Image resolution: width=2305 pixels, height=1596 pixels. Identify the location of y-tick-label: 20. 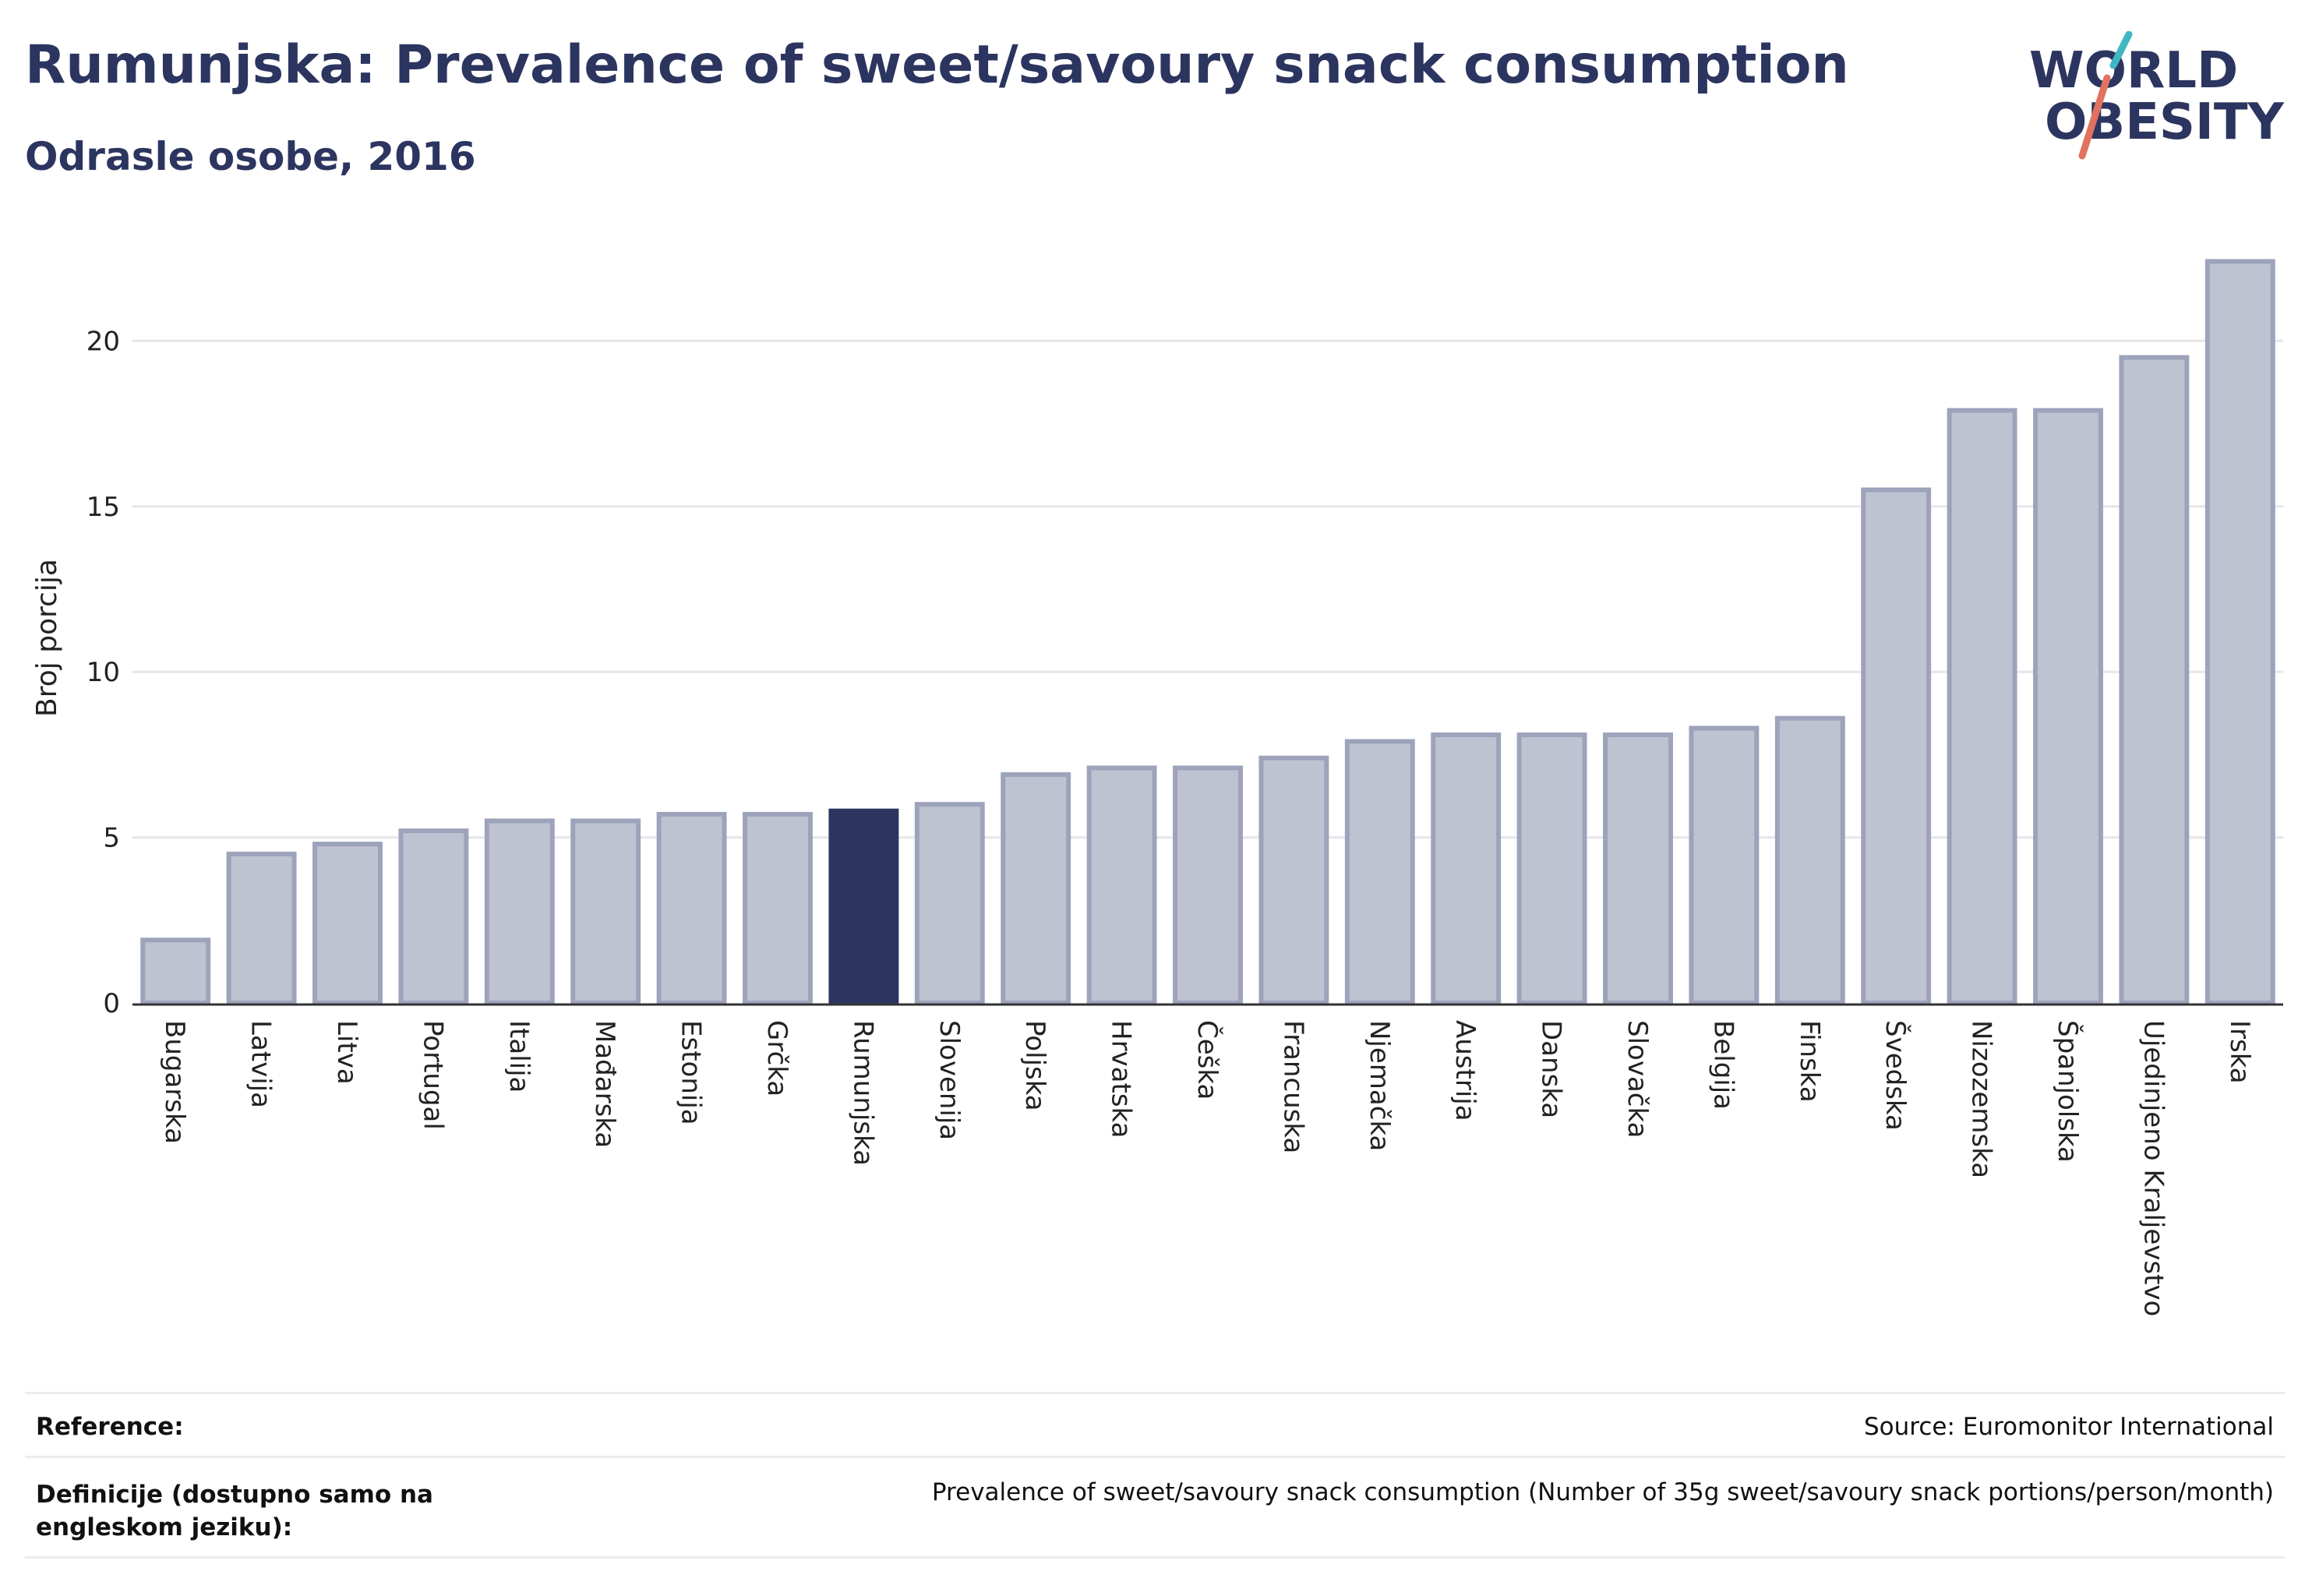
(103, 341).